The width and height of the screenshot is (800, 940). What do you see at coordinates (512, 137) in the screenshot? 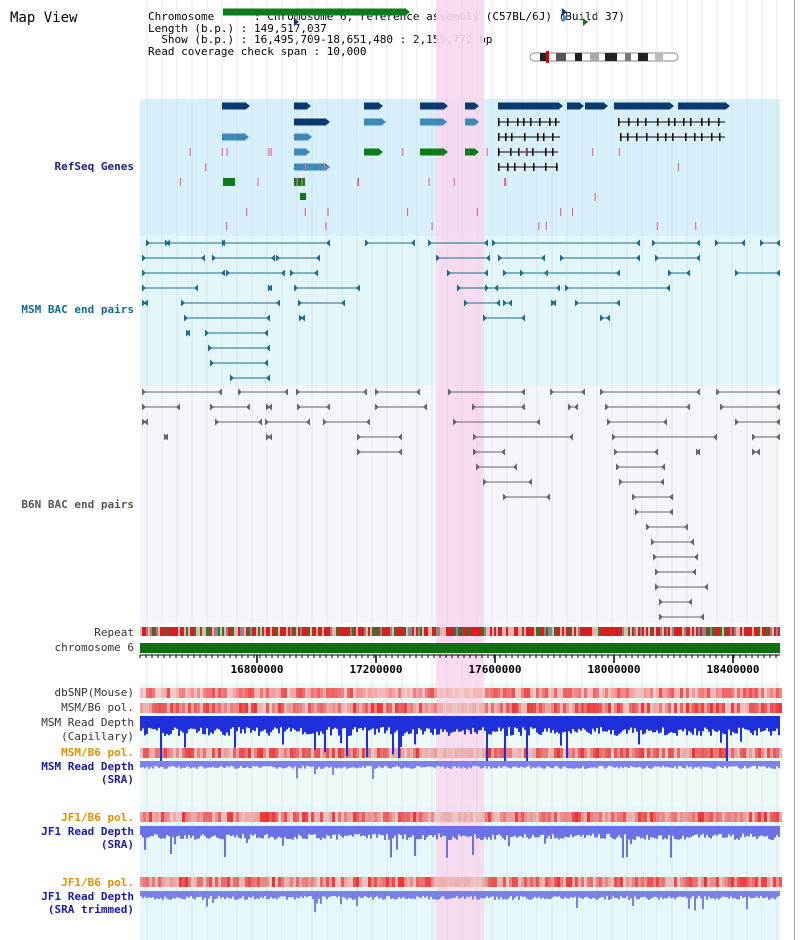
I see `gene-exon` at bounding box center [512, 137].